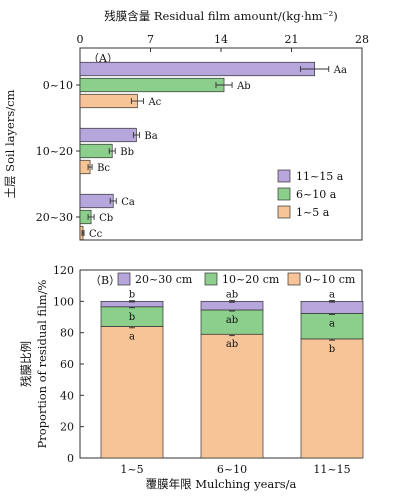 The image size is (407, 501). I want to click on panel-b-legend-label: 0~10 cm, so click(330, 279).